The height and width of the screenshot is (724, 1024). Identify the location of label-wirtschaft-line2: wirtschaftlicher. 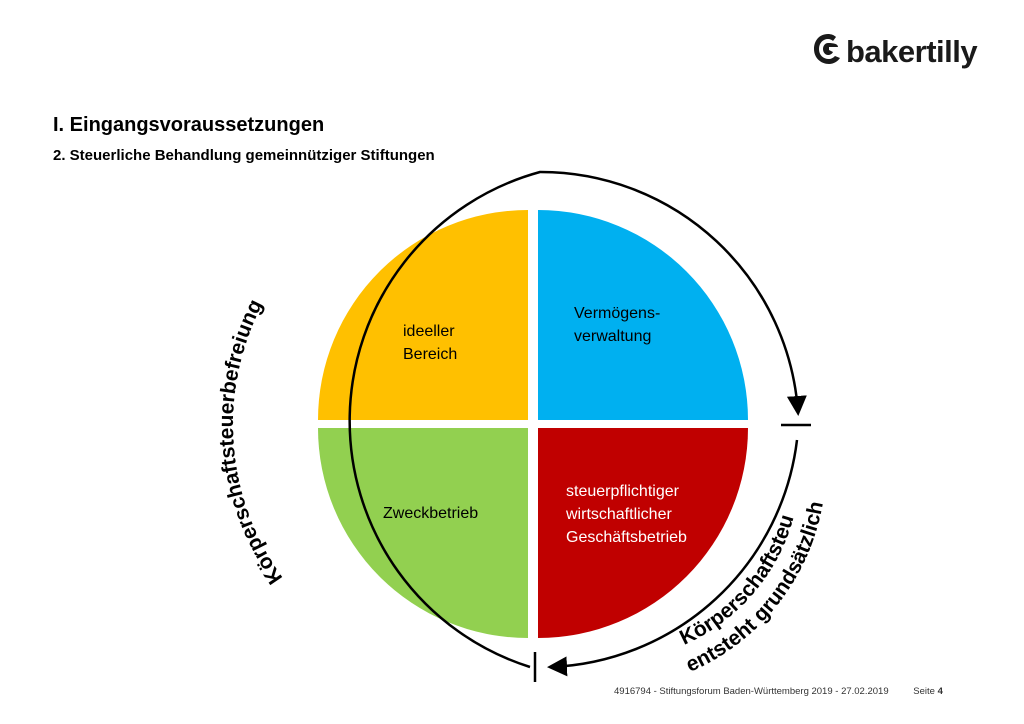
(618, 514).